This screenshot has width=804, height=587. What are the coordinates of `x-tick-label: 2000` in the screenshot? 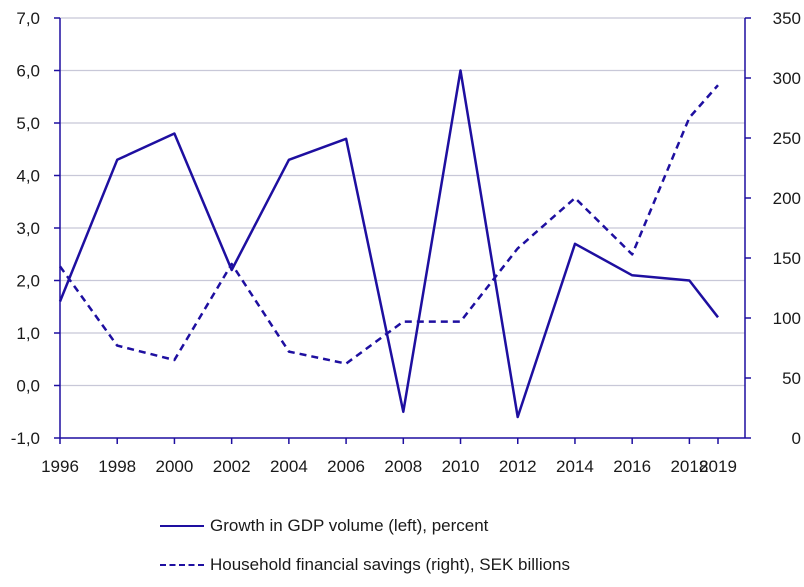 It's located at (175, 466).